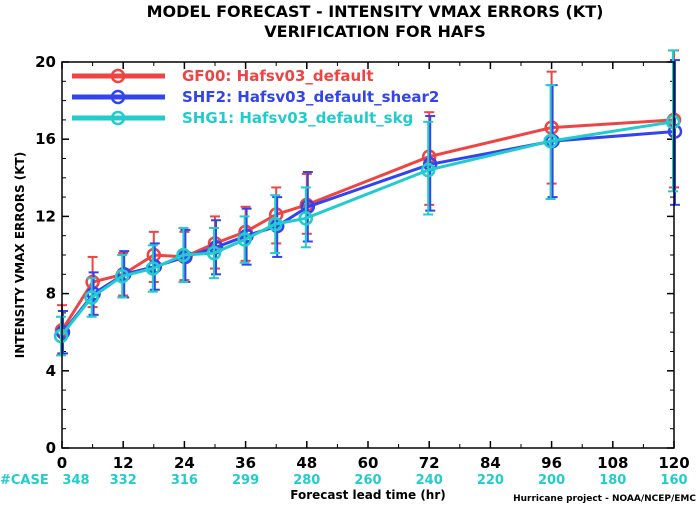  Describe the element at coordinates (374, 31) in the screenshot. I see `chart-subtitle: VERIFICATION FOR HAFS` at that location.